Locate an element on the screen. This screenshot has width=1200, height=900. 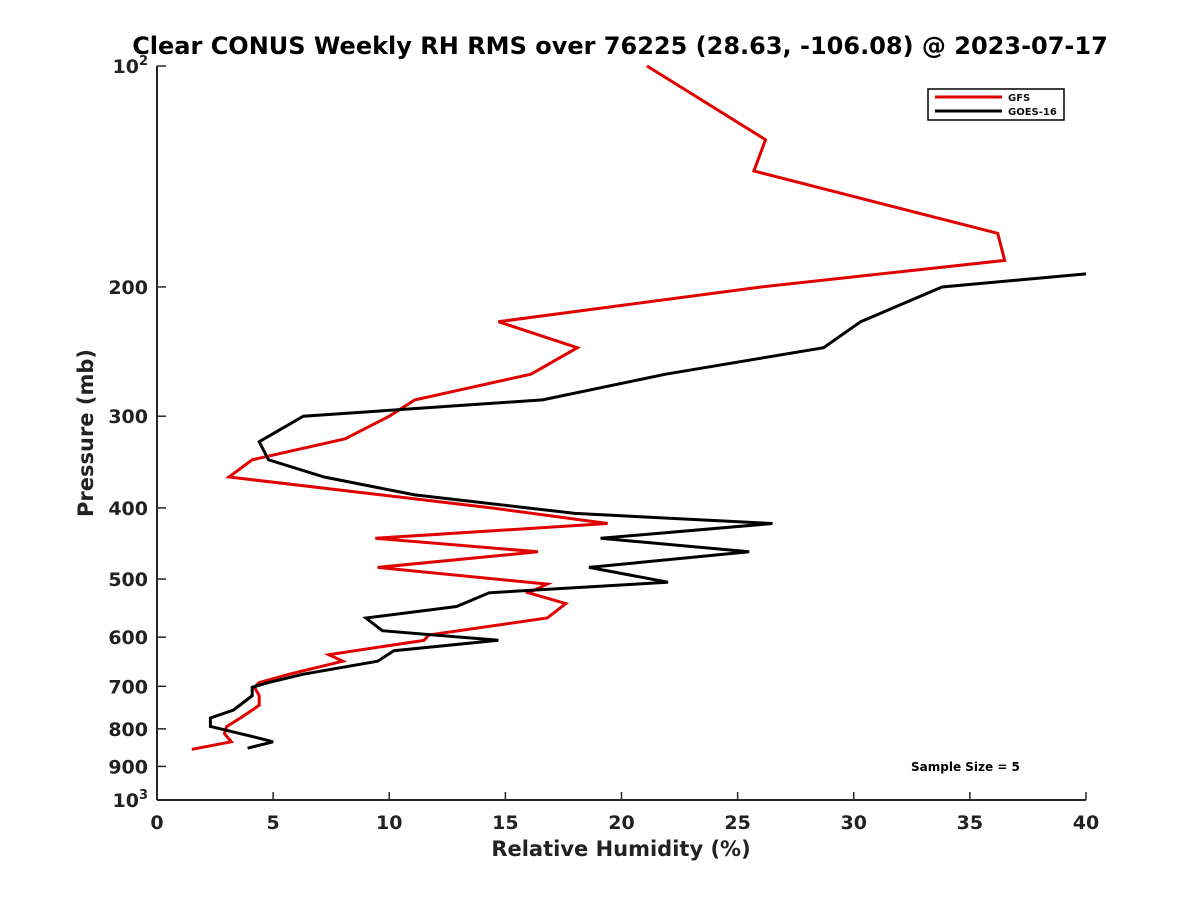
y-tick-label-base: 500 is located at coordinates (128, 580).